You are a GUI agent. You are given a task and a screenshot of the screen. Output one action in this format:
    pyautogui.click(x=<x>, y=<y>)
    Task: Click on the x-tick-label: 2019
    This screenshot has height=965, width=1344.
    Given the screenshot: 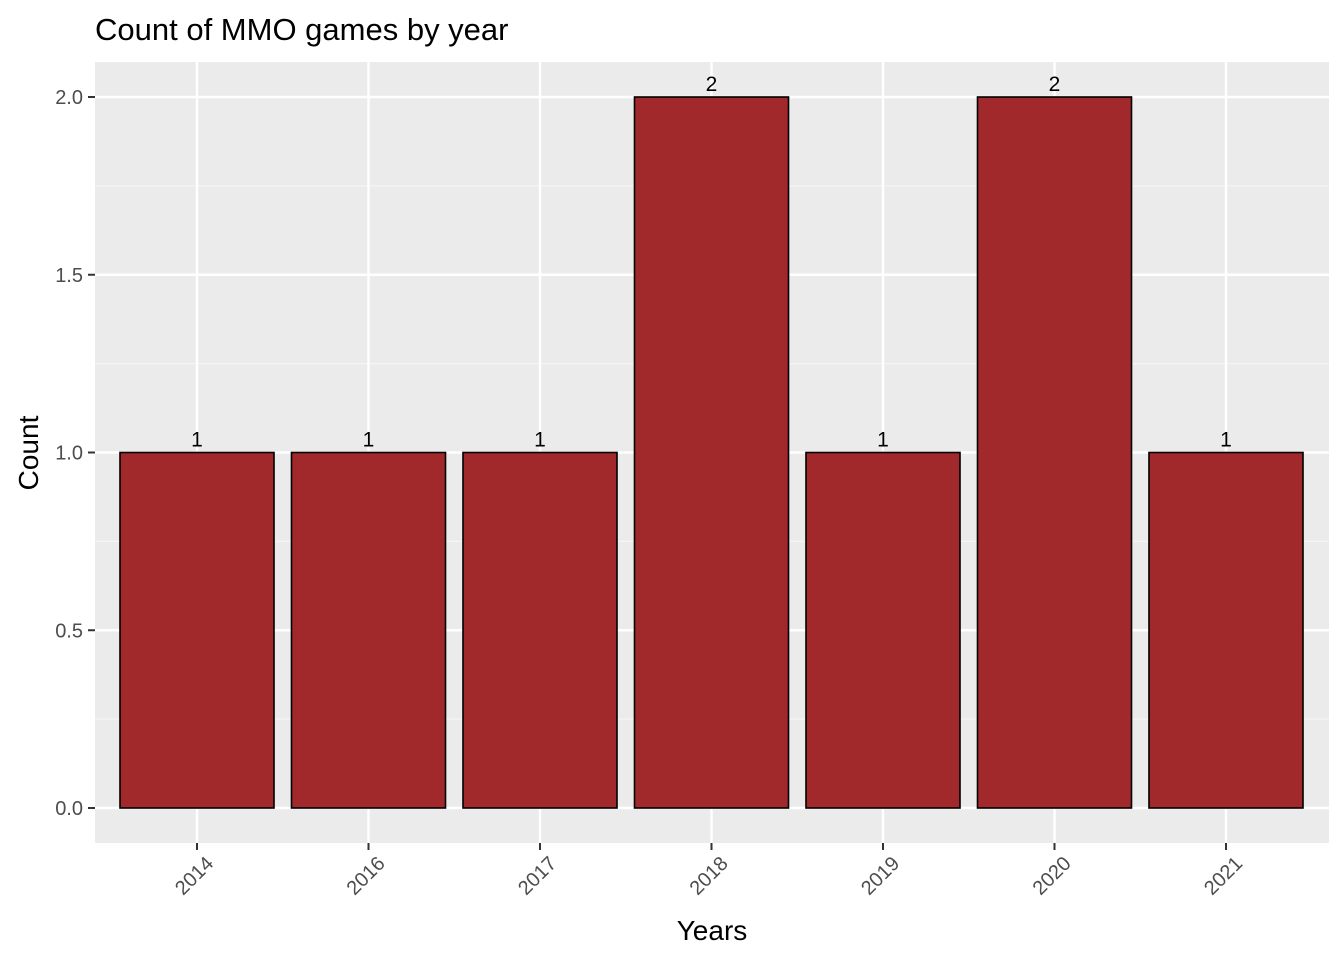 What is the action you would take?
    pyautogui.click(x=880, y=876)
    